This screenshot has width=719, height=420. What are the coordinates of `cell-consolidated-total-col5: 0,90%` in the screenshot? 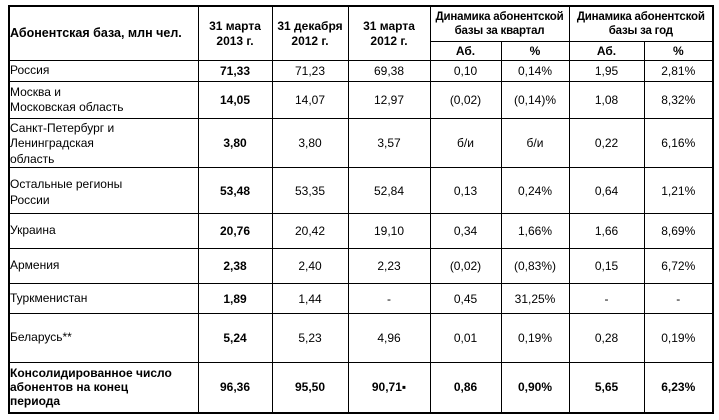 It's located at (535, 388).